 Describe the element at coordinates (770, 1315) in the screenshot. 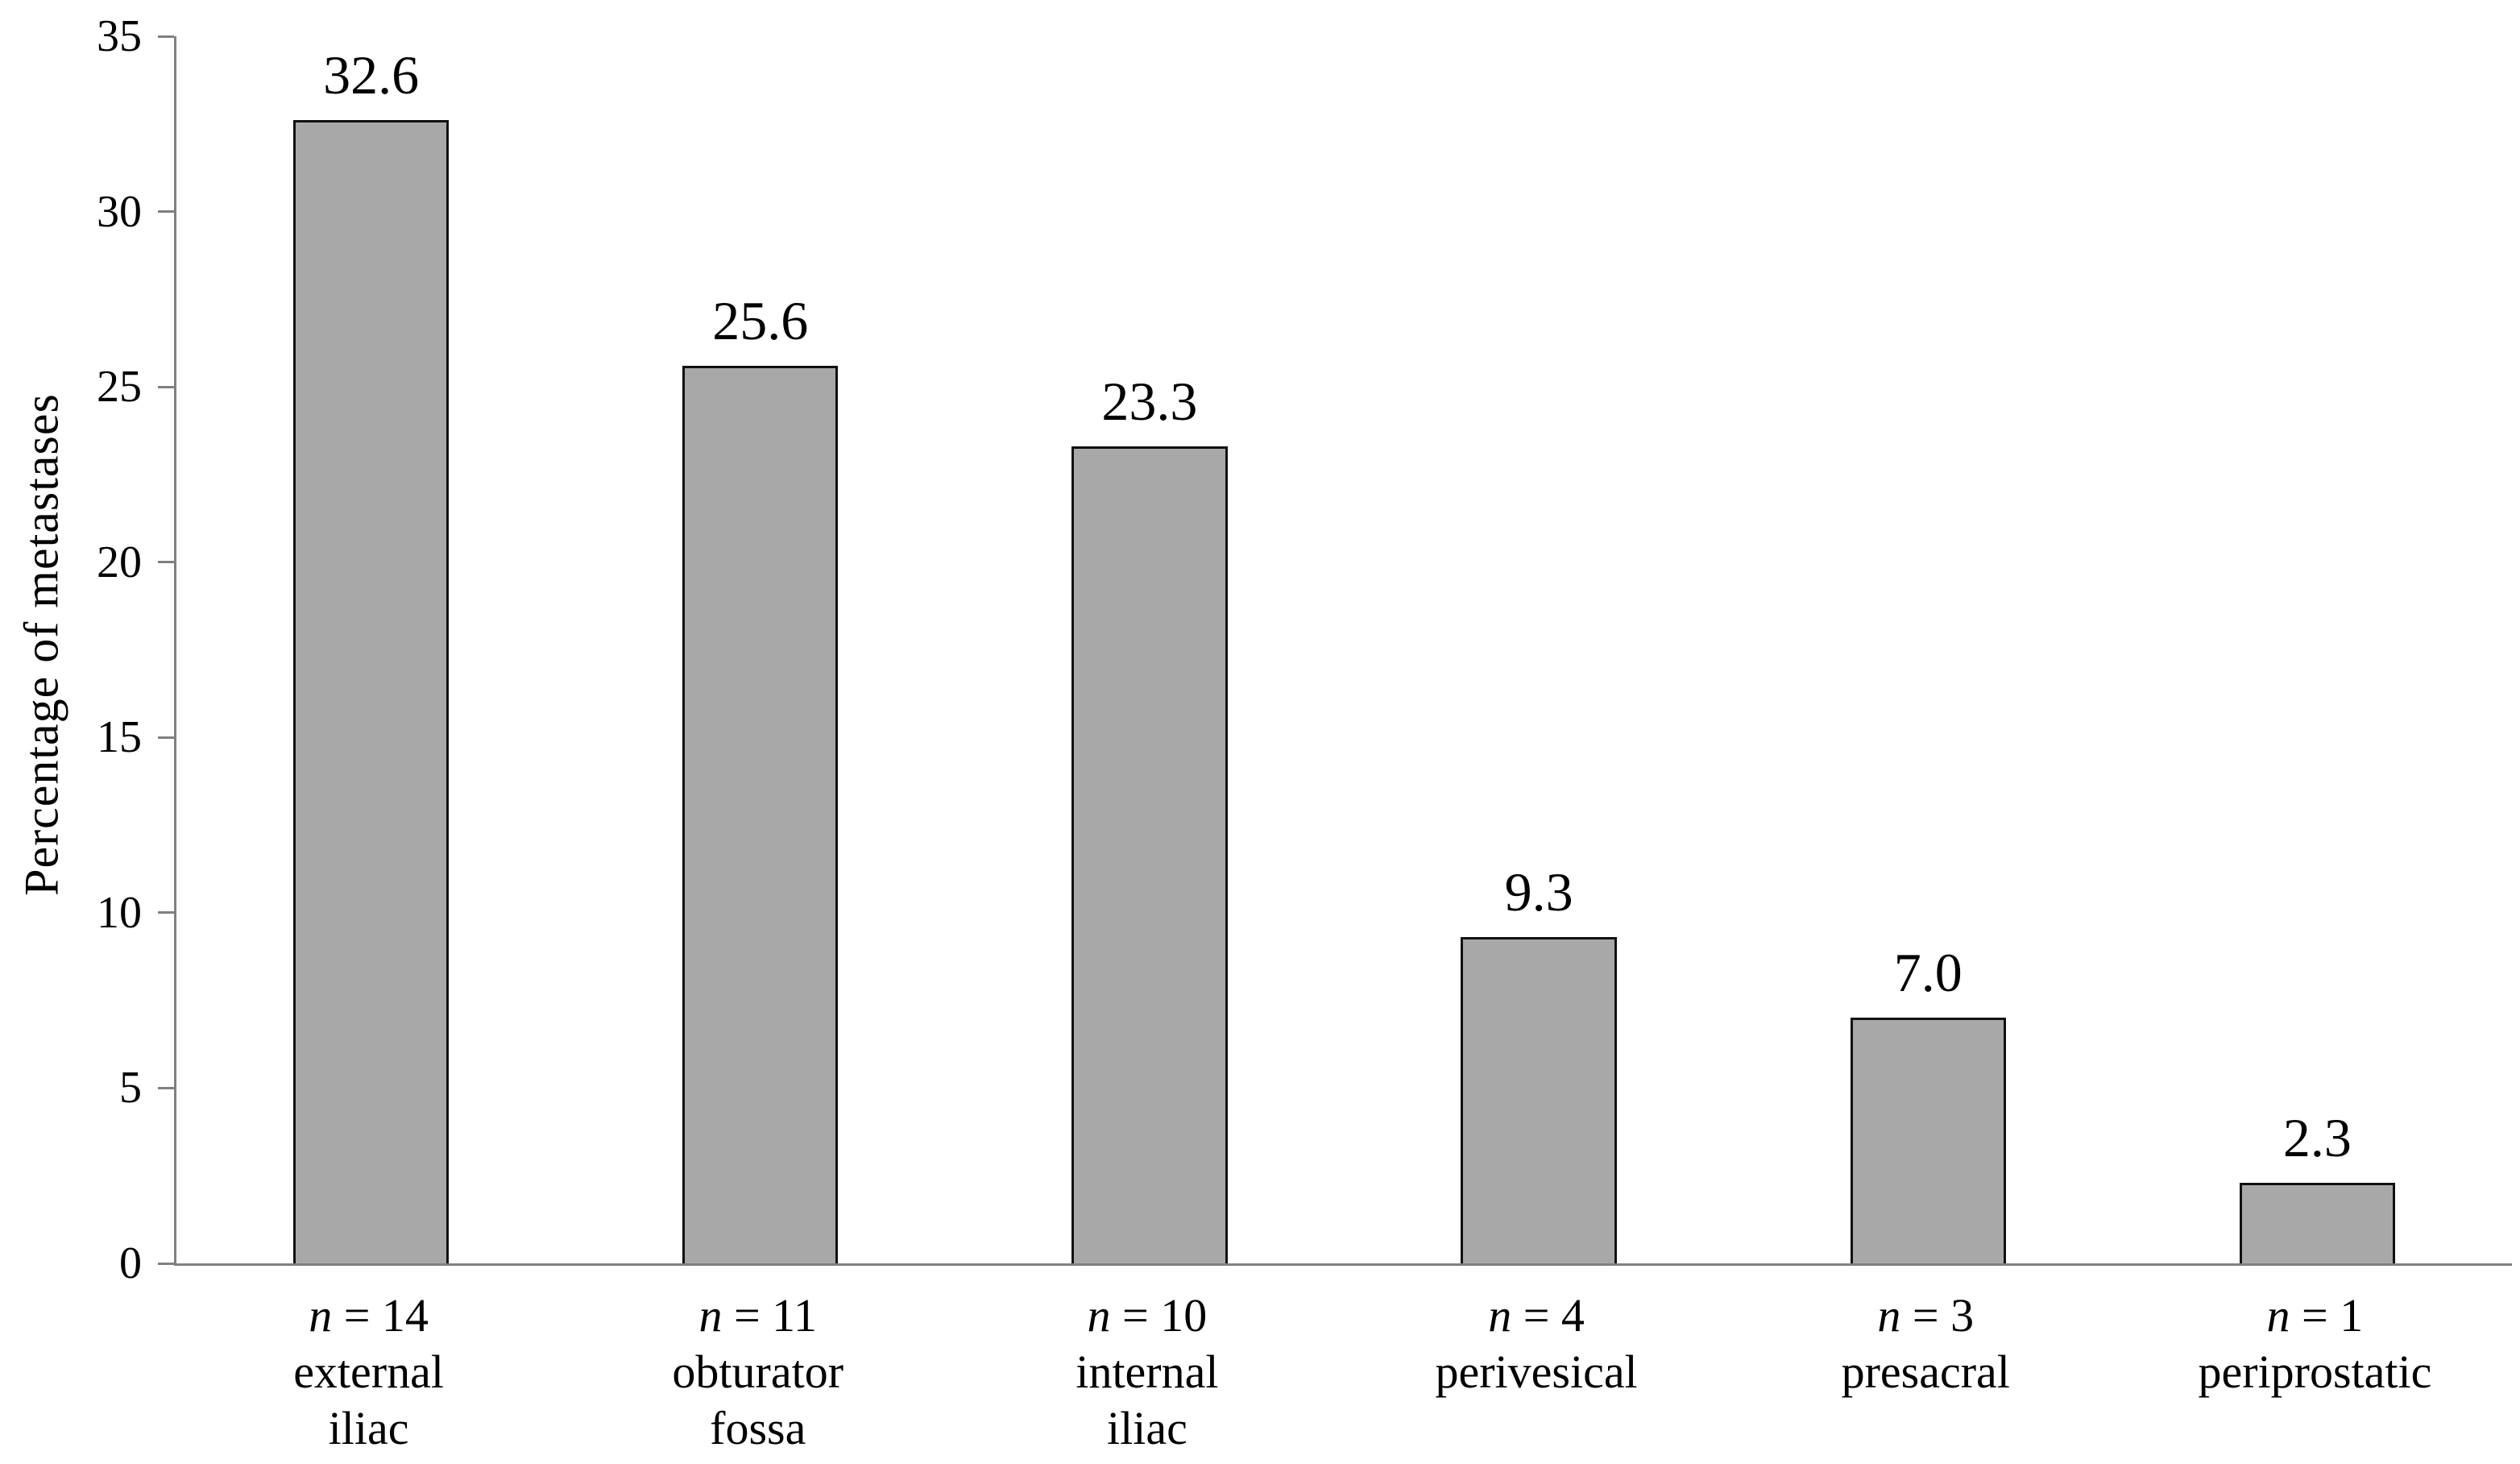

I see `n-count-value: = 11` at that location.